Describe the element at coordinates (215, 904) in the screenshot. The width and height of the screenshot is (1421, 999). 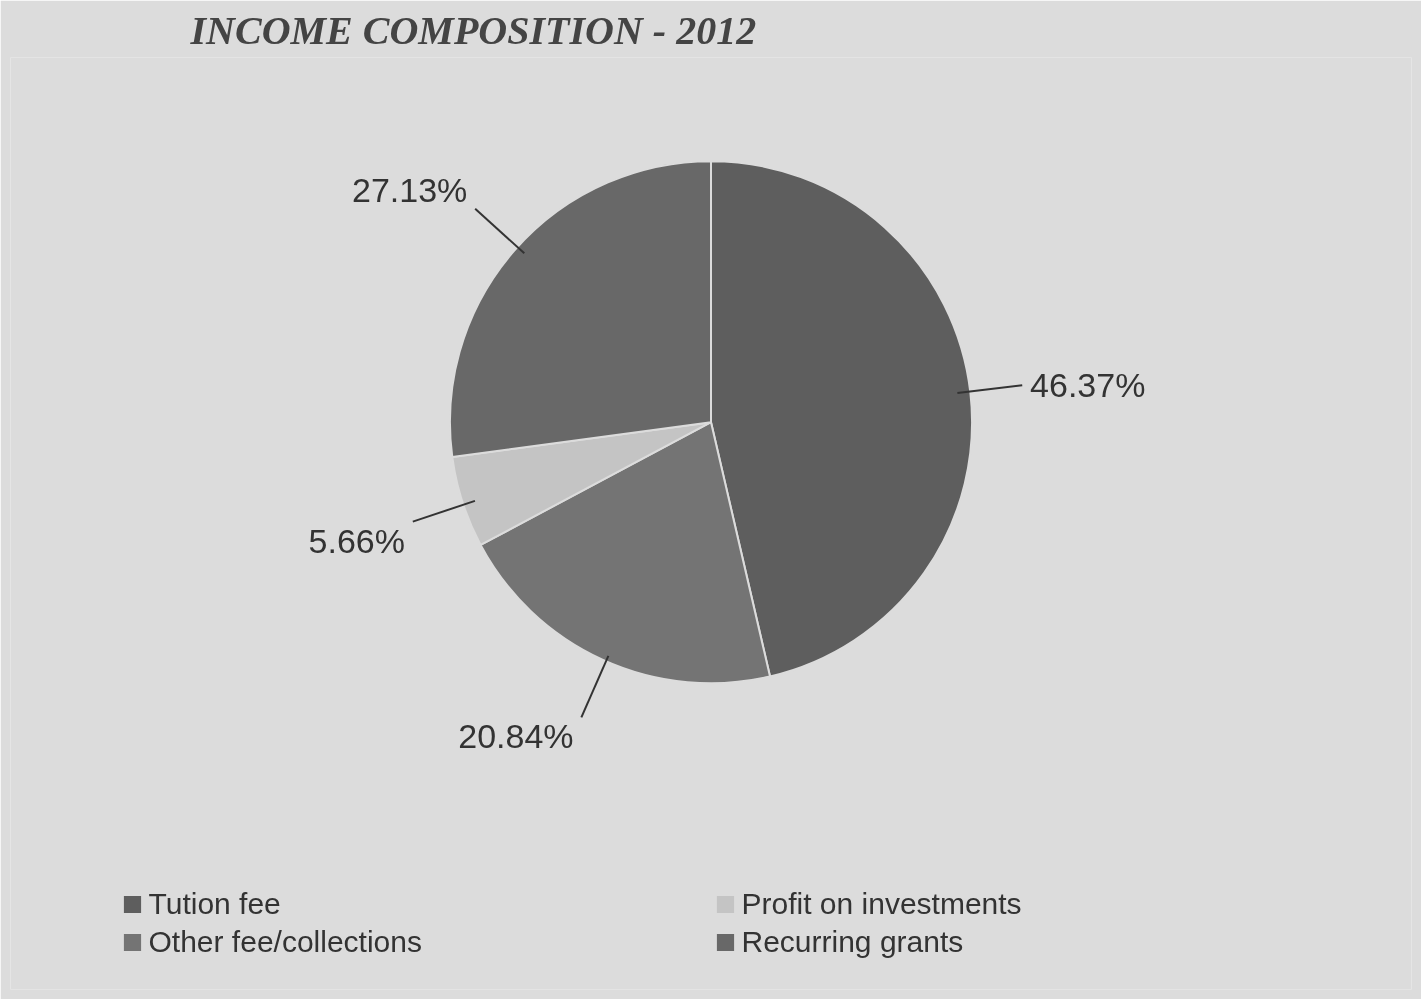
I see `legend-label: Tution fee` at that location.